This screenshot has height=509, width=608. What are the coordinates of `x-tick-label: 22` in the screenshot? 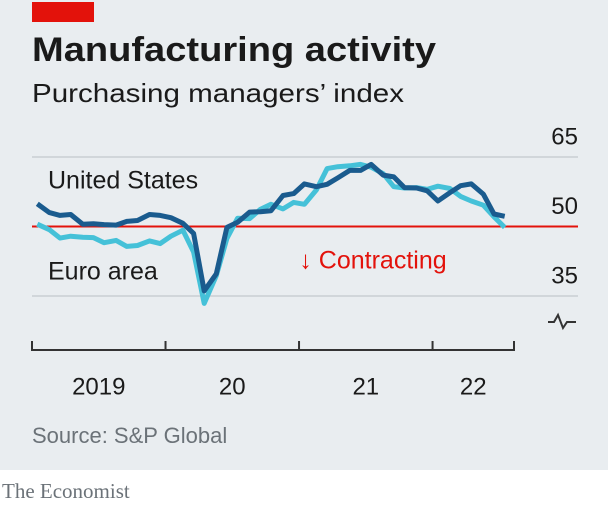 It's located at (473, 386).